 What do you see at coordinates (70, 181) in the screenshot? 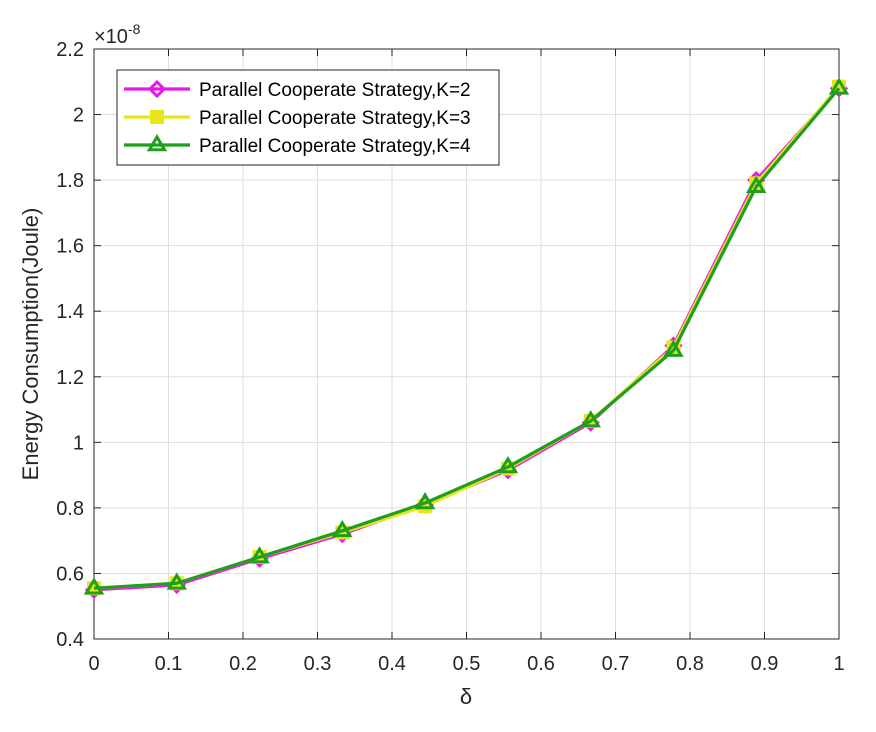
I see `y-tick-label: 1.8` at bounding box center [70, 181].